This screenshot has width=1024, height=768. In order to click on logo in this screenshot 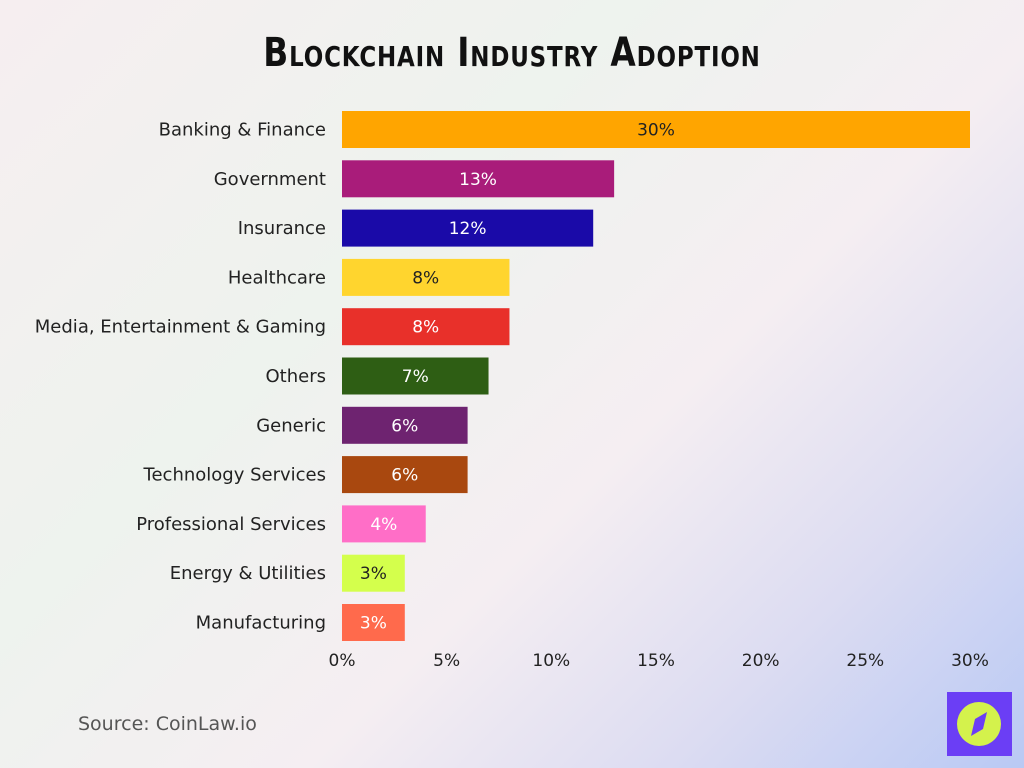, I will do `click(979, 724)`.